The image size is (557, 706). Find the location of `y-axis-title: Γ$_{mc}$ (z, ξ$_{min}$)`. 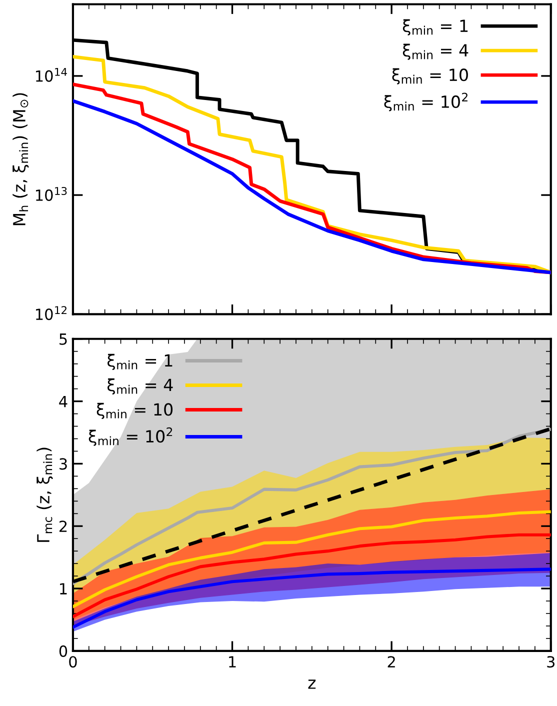

y-axis-title: Γ$_{mc}$ (z, ξ$_{min}$) is located at coordinates (44, 495).